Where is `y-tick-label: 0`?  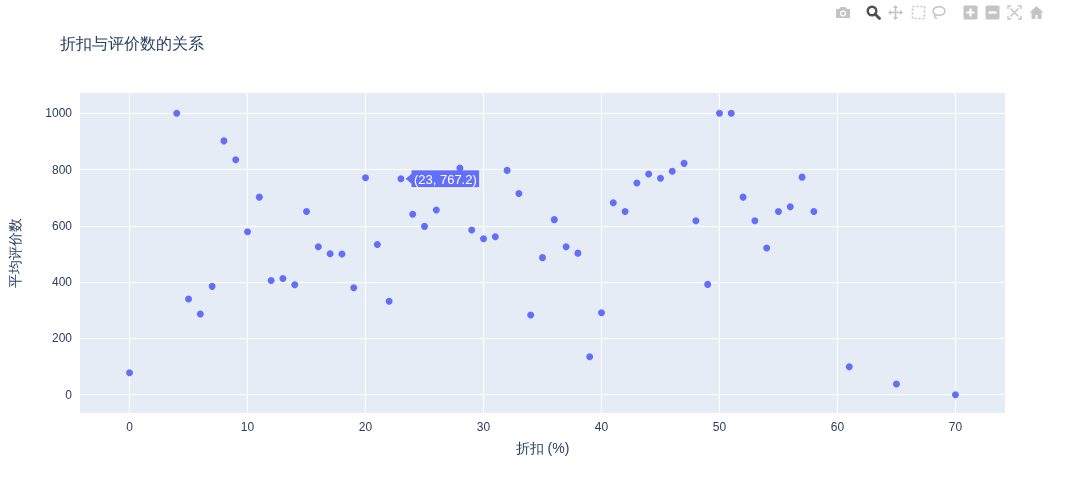
y-tick-label: 0 is located at coordinates (69, 394).